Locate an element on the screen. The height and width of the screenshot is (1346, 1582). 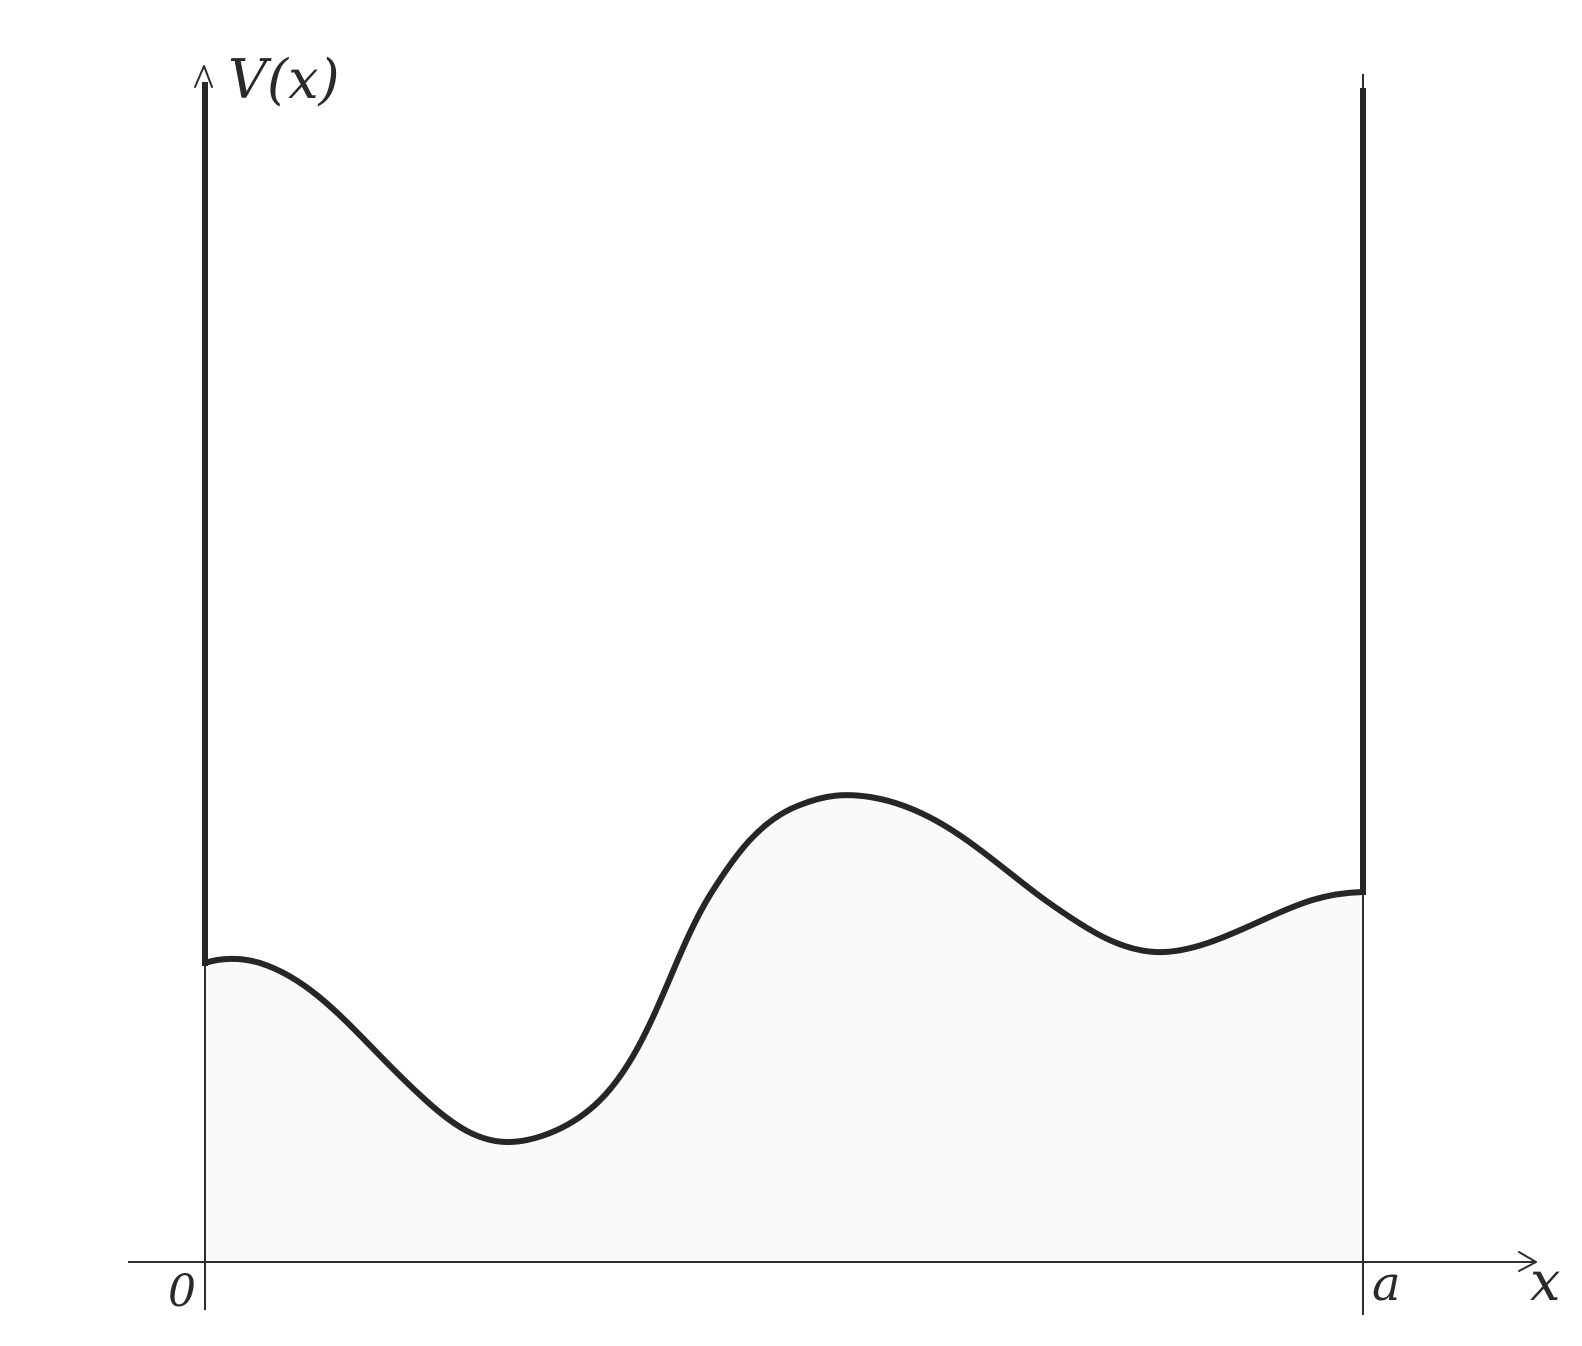
y-axis-arrow-icon is located at coordinates (203, 76).